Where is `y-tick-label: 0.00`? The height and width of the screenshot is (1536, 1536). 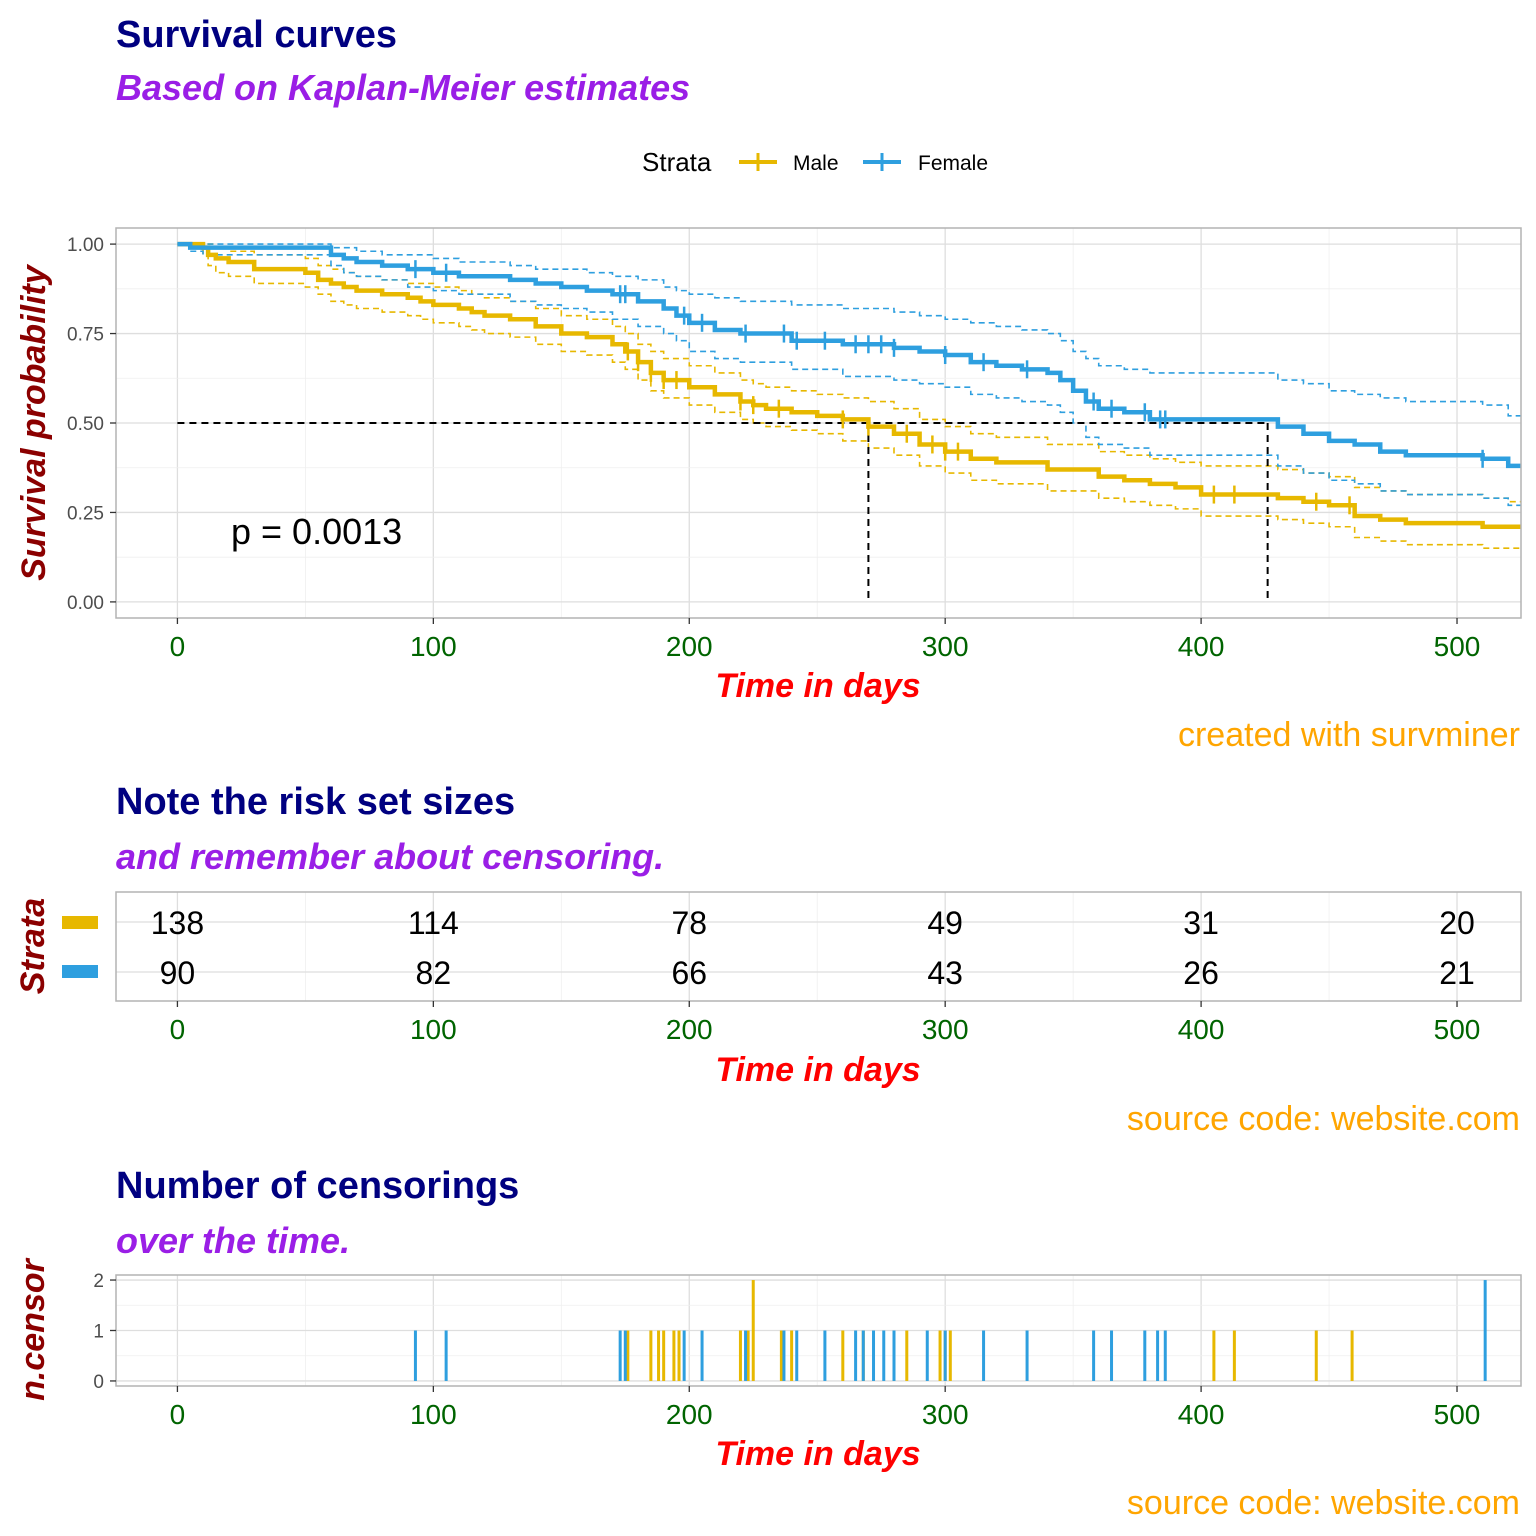
y-tick-label: 0.00 is located at coordinates (85, 603).